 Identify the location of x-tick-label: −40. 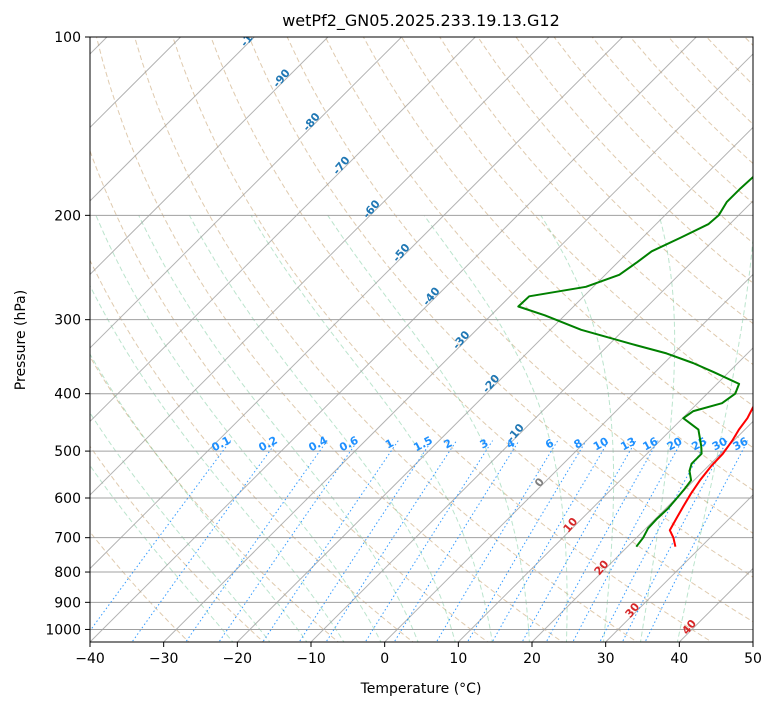
(90, 659).